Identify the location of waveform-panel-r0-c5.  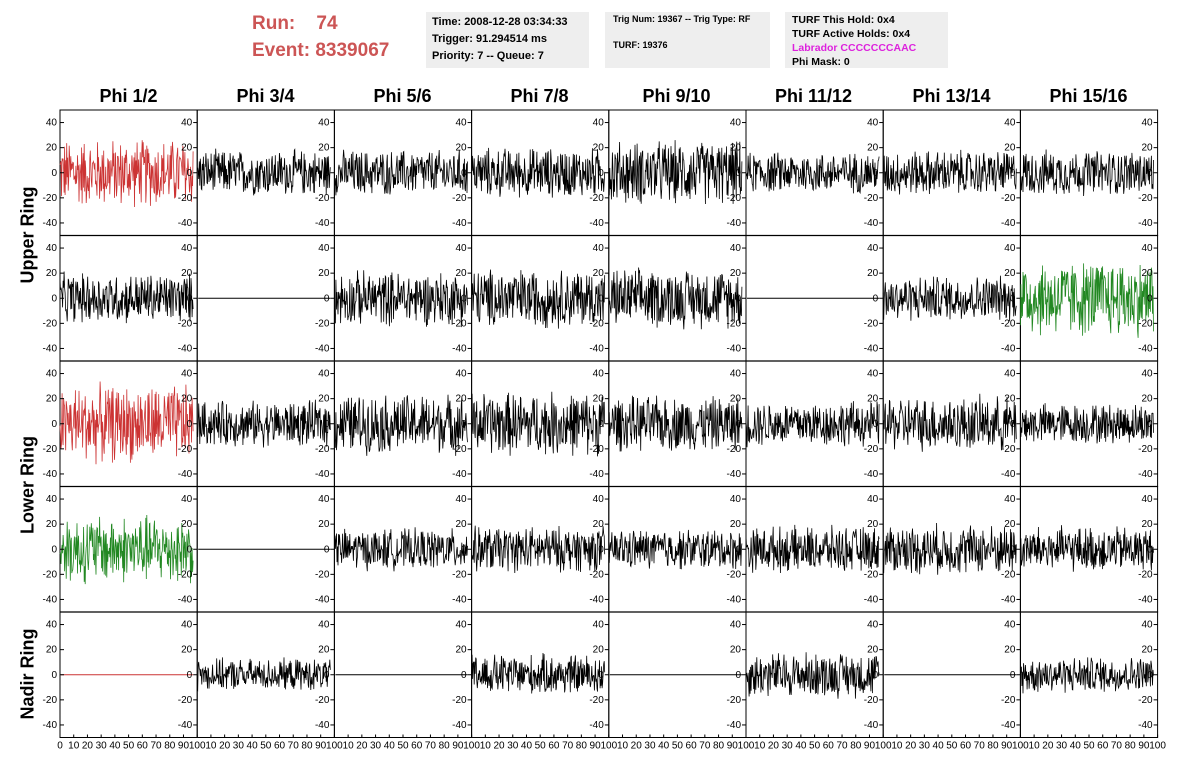
(814, 172).